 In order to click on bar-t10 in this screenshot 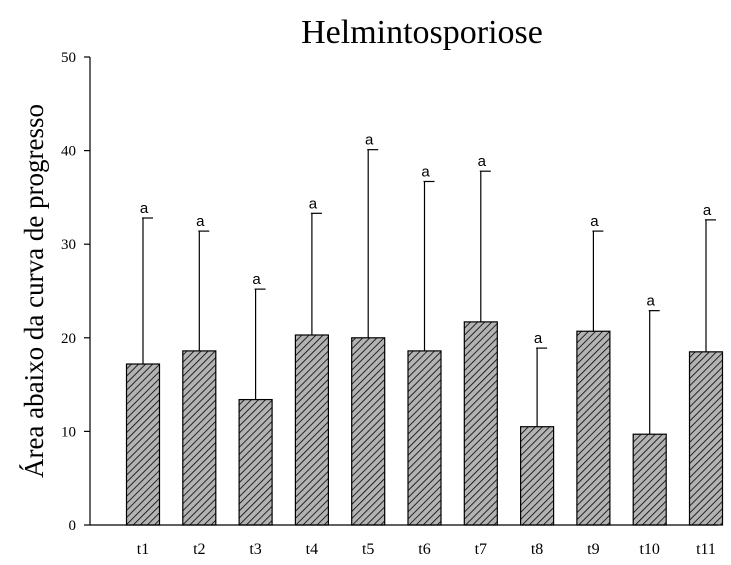, I will do `click(649, 479)`.